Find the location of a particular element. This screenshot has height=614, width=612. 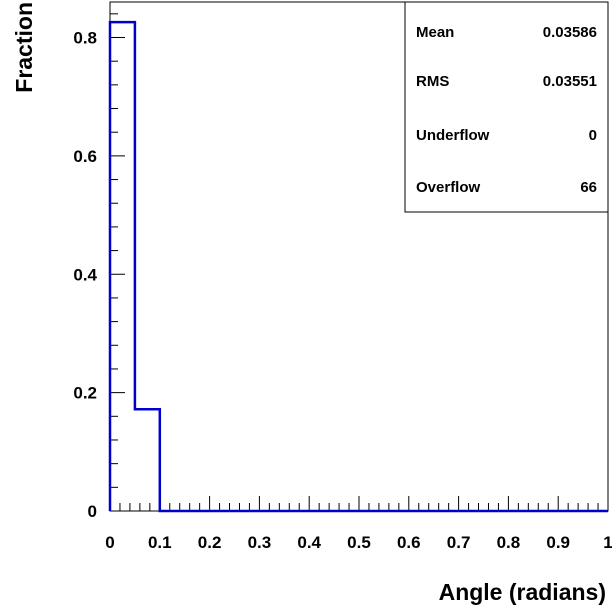

stats-value: 0.03586 is located at coordinates (570, 32).